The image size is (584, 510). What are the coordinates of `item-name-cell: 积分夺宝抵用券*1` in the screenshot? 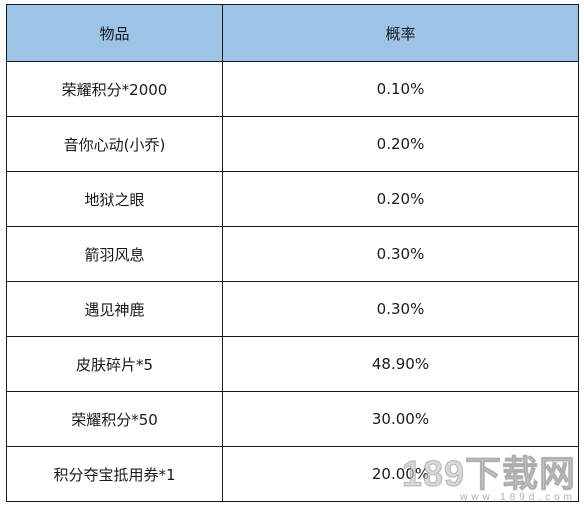 It's located at (114, 474).